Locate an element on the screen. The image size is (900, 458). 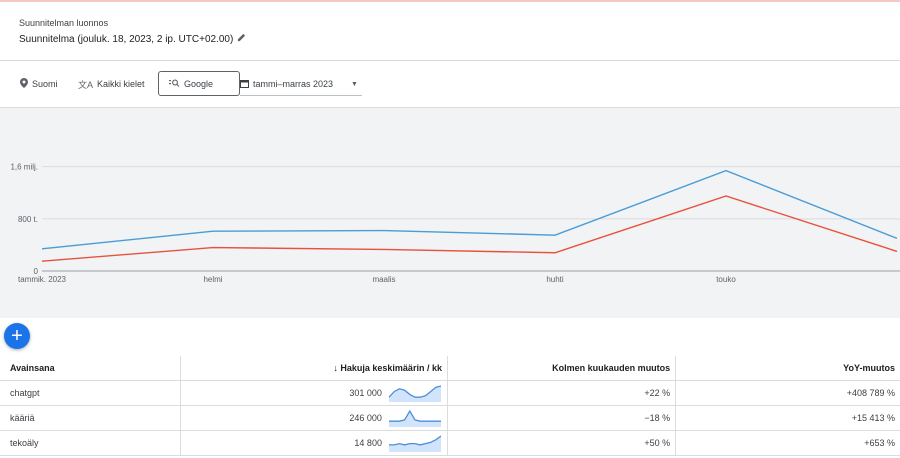
table-row: kääriä 246 000 −18 % +15 413 % is located at coordinates (450, 418).